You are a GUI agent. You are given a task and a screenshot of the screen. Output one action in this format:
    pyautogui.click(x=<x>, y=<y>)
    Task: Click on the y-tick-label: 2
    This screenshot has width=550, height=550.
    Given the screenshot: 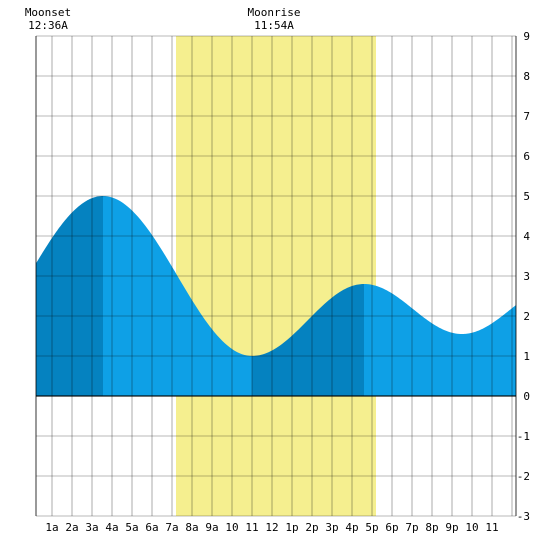 What is the action you would take?
    pyautogui.click(x=526, y=316)
    